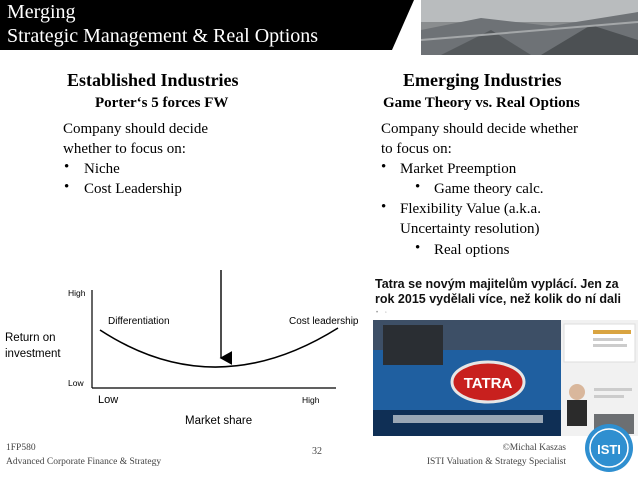  I want to click on isti-logo-text: ISTI, so click(609, 449).